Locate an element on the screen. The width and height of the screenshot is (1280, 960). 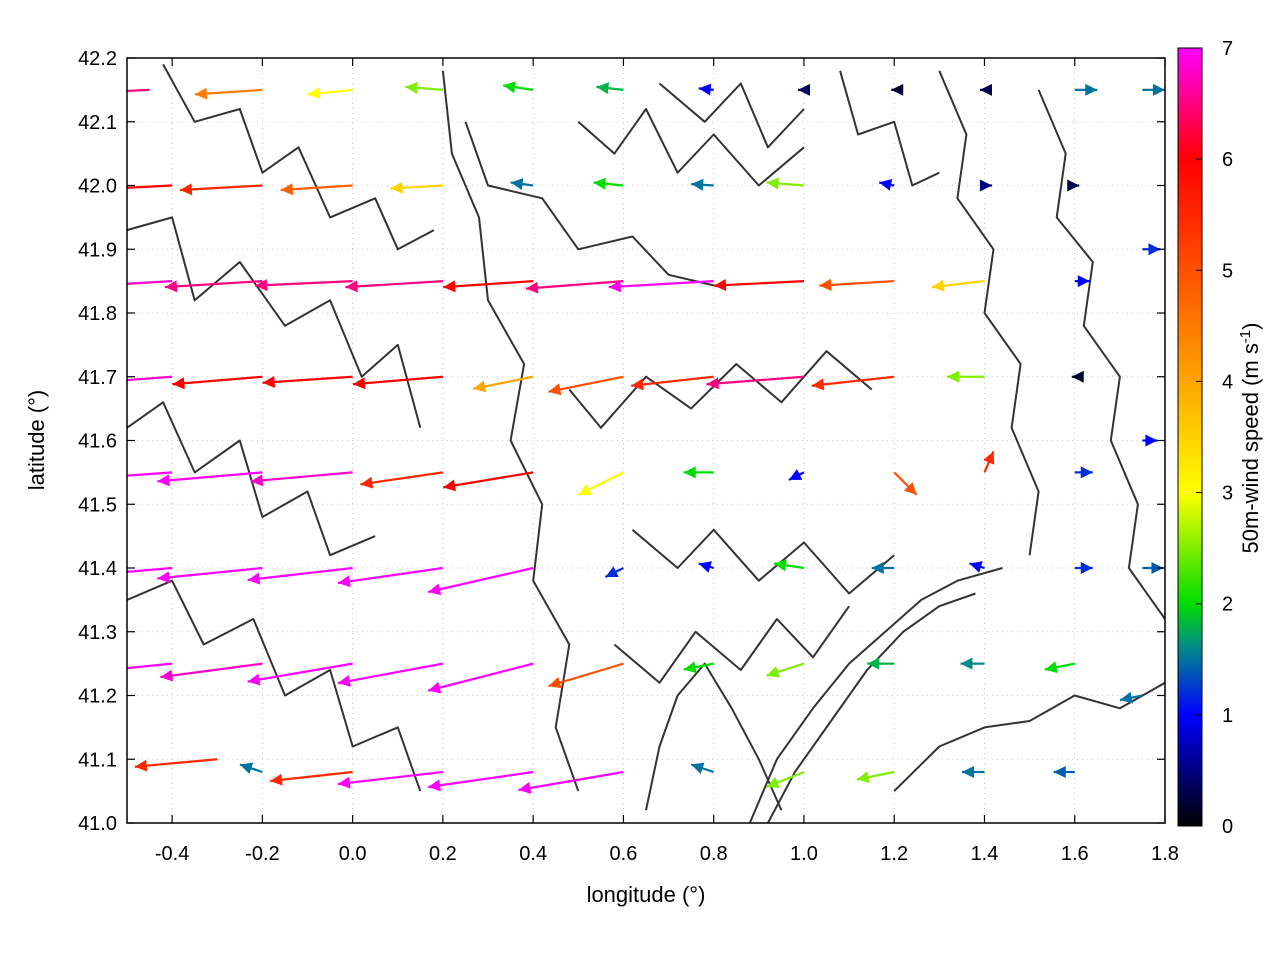
x-tick-label: 0.0 is located at coordinates (353, 854).